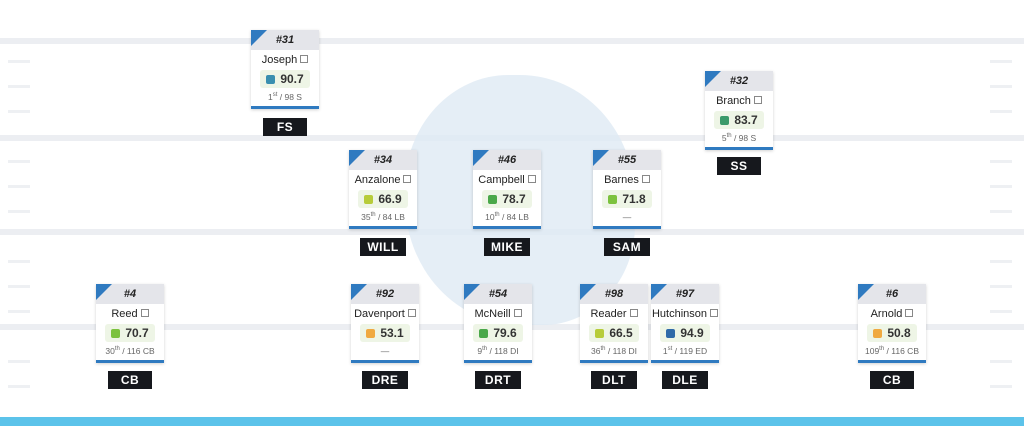 The height and width of the screenshot is (426, 1024). I want to click on position-label: FS, so click(285, 127).